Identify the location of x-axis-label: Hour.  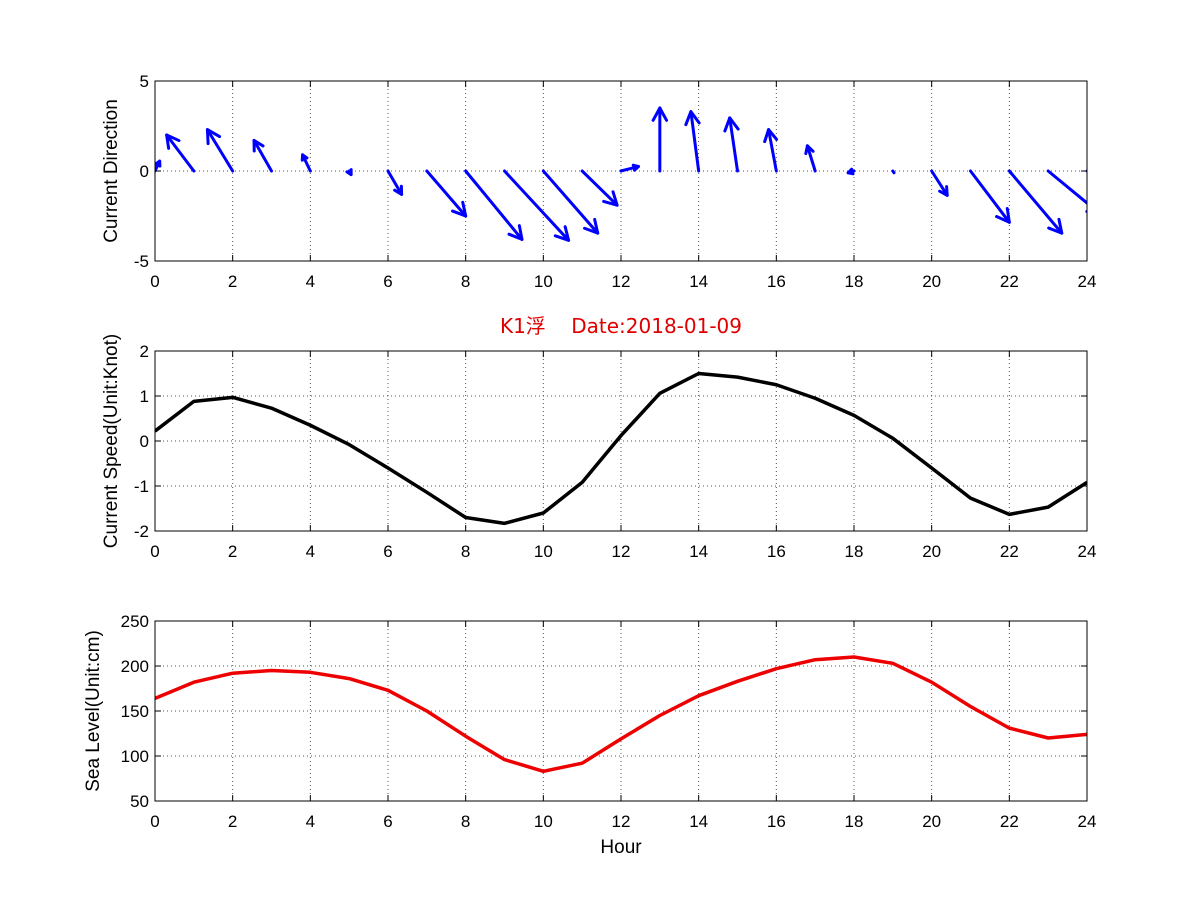
(621, 847).